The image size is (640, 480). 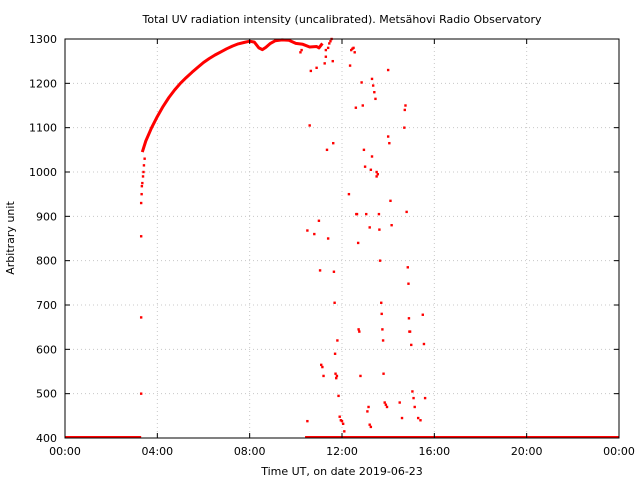 What do you see at coordinates (65, 451) in the screenshot?
I see `x-tick-label: 00:00` at bounding box center [65, 451].